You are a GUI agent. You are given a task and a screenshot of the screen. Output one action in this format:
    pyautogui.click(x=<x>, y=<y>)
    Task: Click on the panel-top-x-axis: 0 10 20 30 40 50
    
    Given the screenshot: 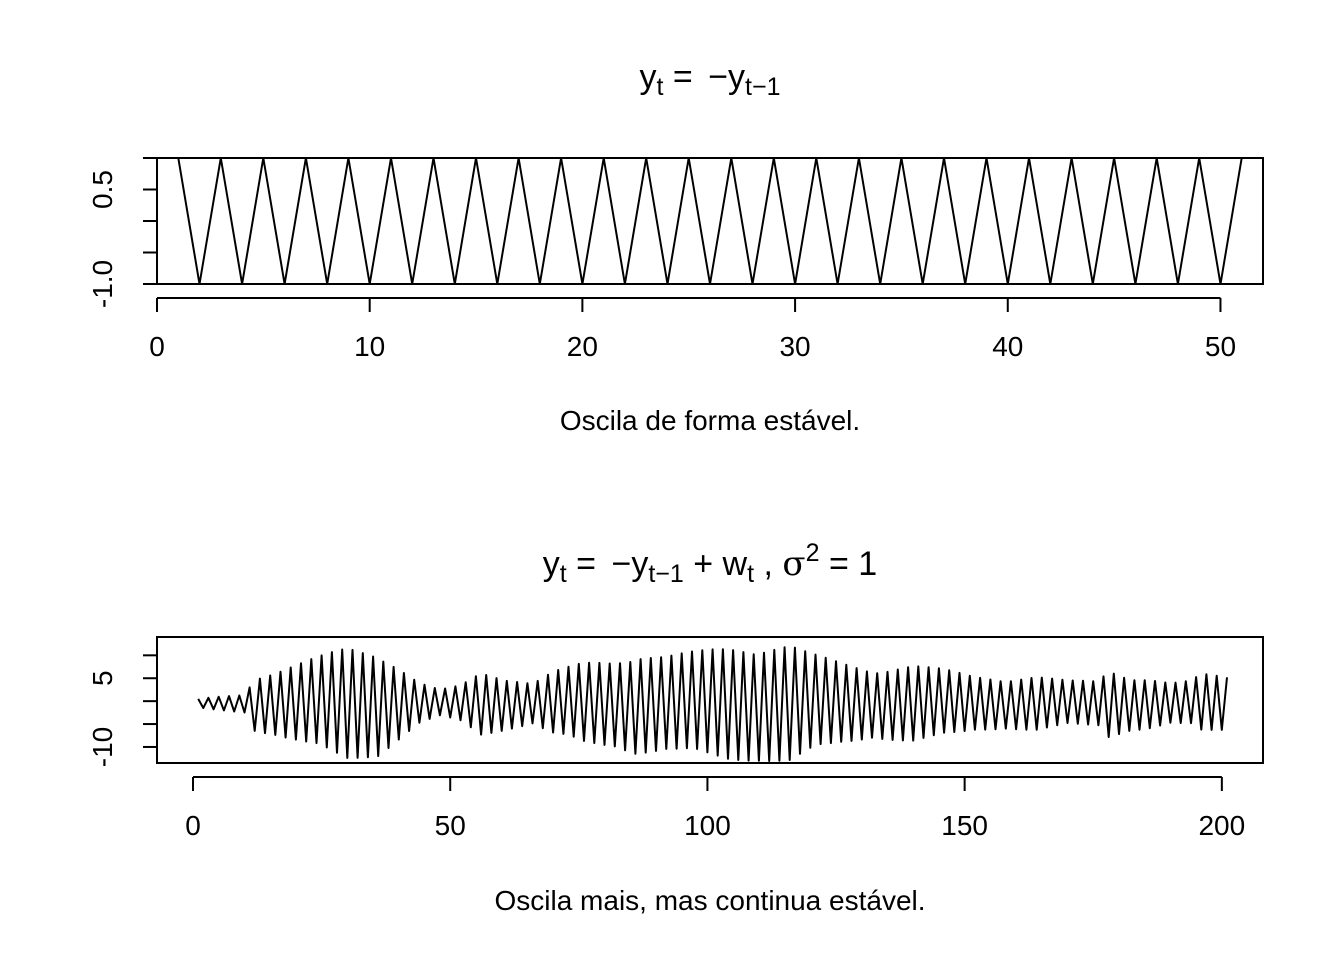 What is the action you would take?
    pyautogui.click(x=692, y=329)
    